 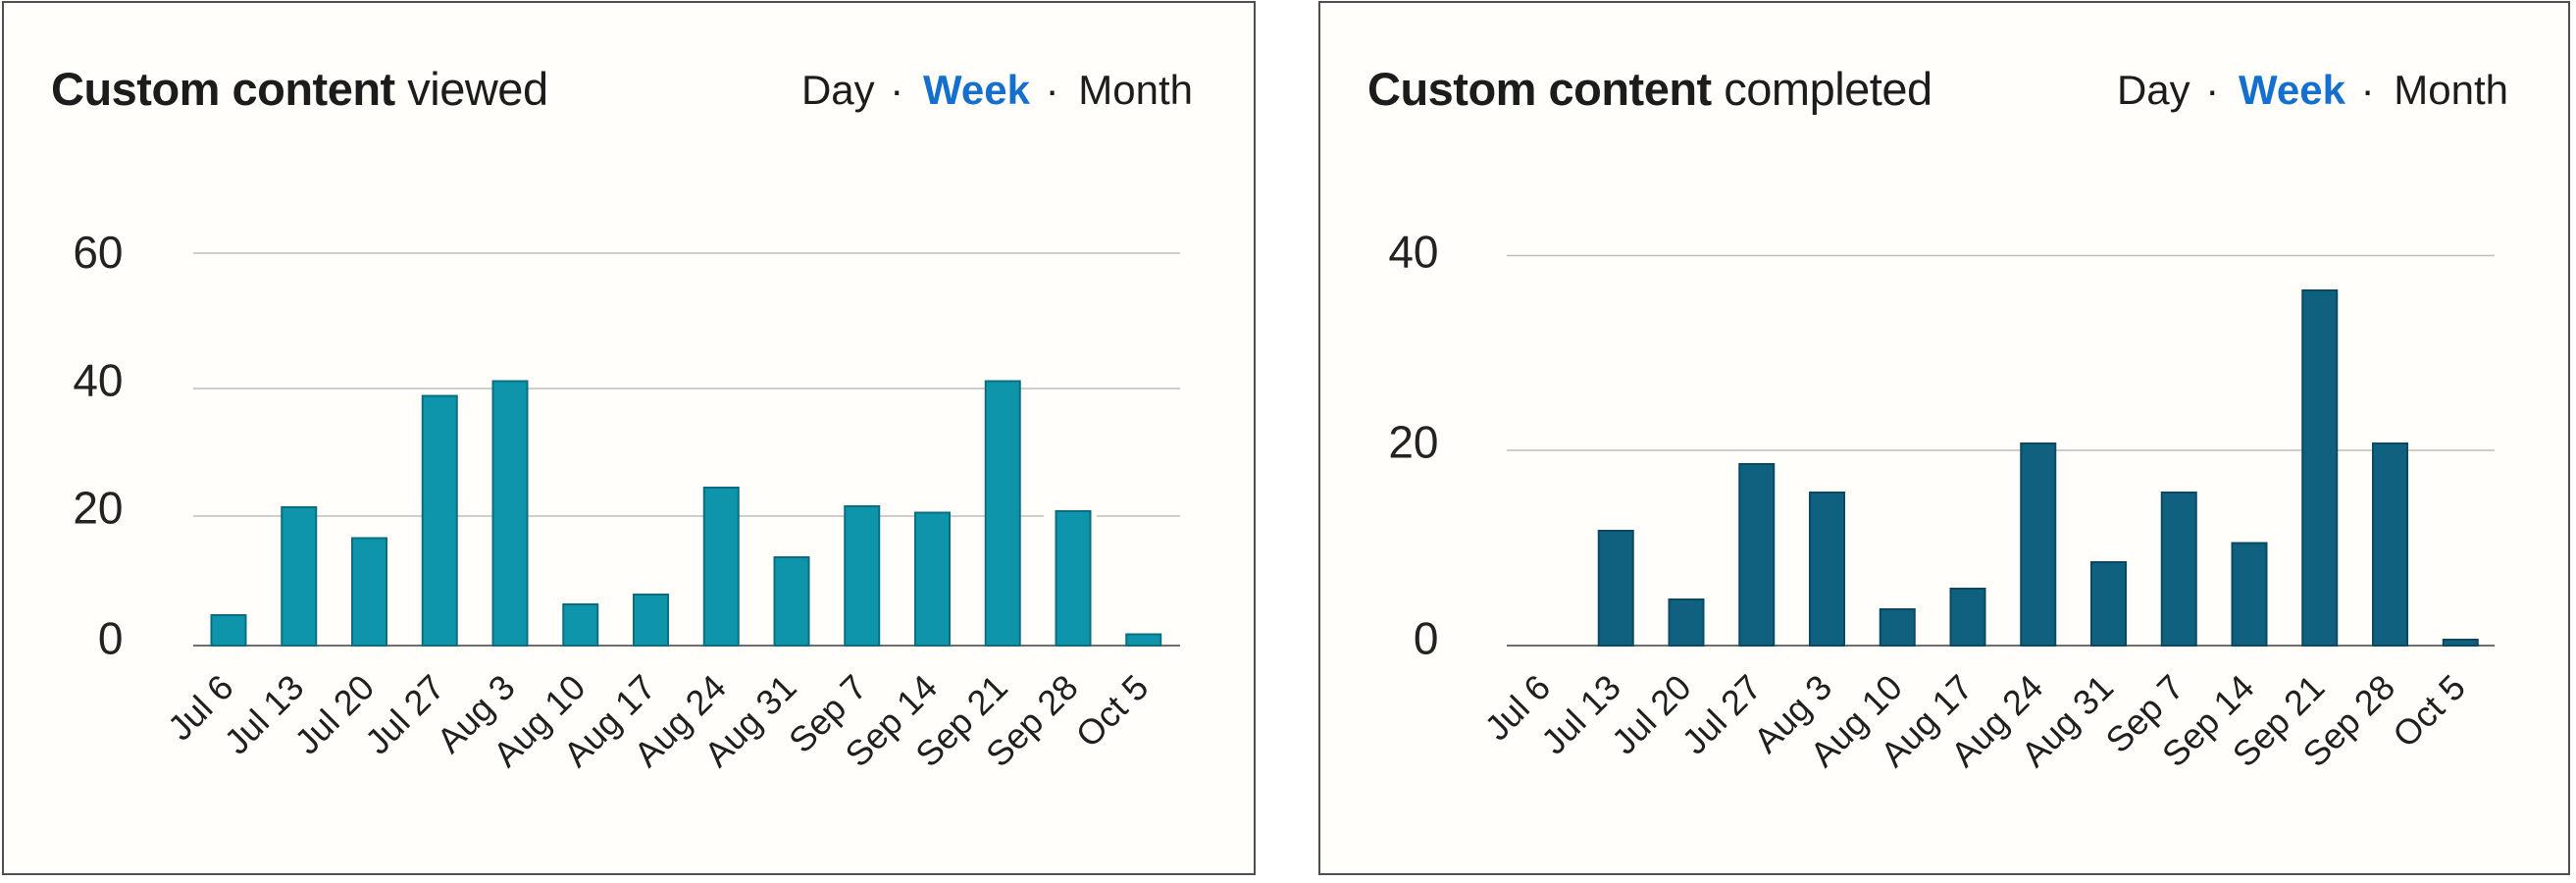 I want to click on svg-text: 60, so click(x=98, y=253).